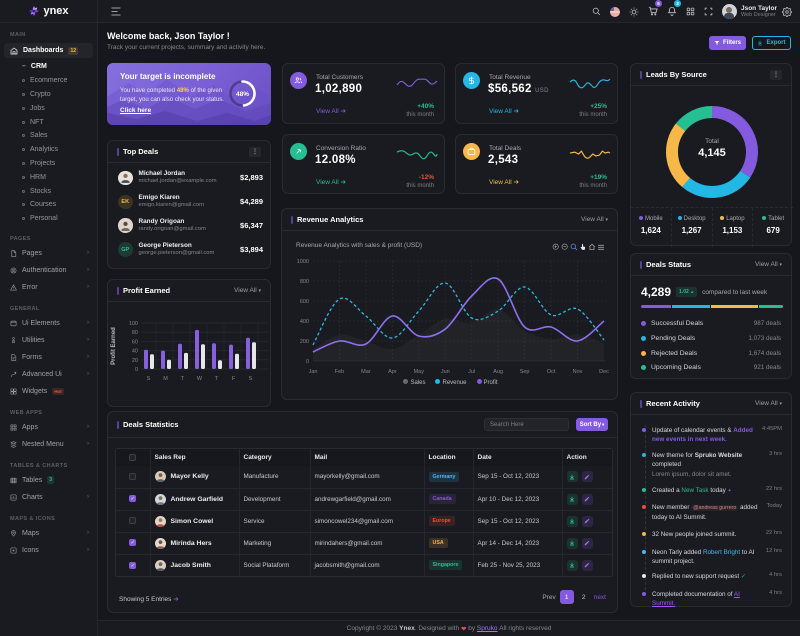 The image size is (800, 636). Describe the element at coordinates (133, 324) in the screenshot. I see `svg-text: 100` at that location.